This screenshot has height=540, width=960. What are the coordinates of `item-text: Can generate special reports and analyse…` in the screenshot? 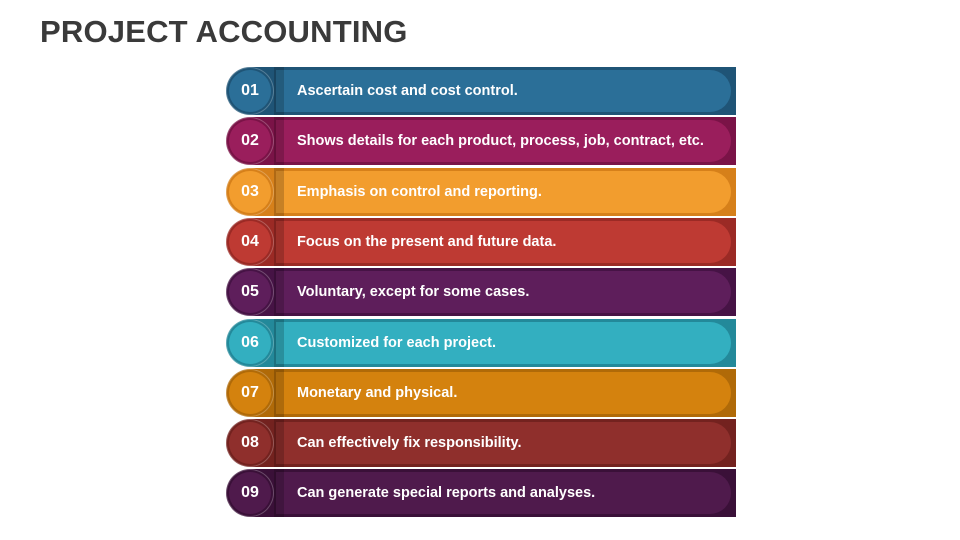 It's located at (446, 493).